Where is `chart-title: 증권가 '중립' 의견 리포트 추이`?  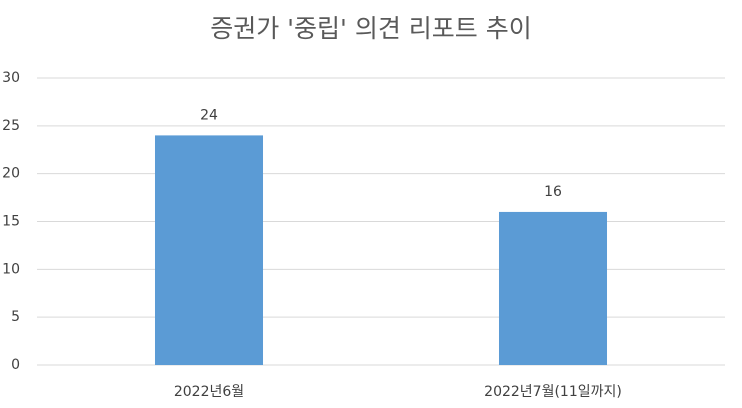
chart-title: 증권가 '중립' 의견 리포트 추이 is located at coordinates (371, 28).